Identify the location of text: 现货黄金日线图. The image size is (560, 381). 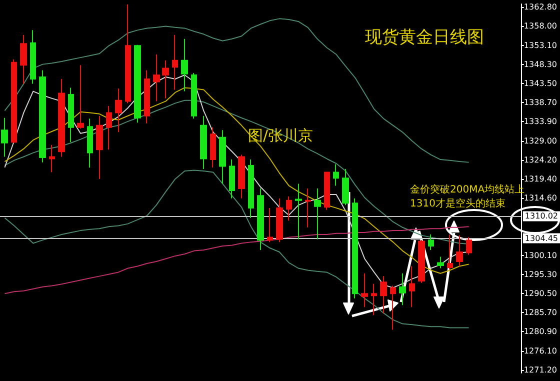
(424, 38).